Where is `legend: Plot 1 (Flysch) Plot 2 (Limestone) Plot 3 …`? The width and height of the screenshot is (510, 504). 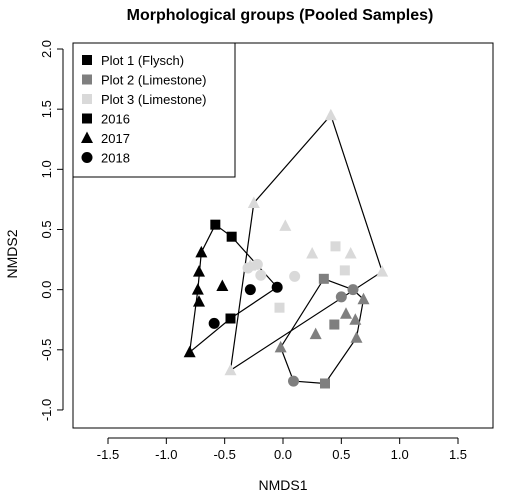
legend: Plot 1 (Flysch) Plot 2 (Limestone) Plot 3 … is located at coordinates (154, 110).